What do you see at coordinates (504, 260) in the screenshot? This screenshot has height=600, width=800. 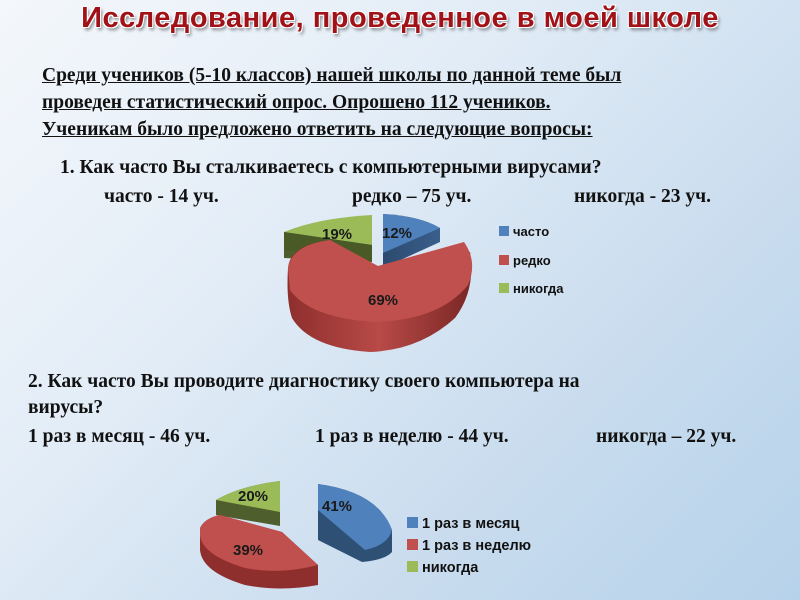 I see `legend-swatch-rarely` at bounding box center [504, 260].